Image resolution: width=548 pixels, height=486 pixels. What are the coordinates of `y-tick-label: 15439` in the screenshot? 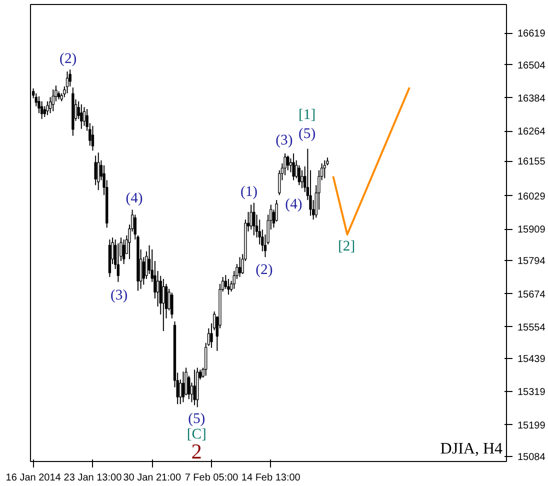 It's located at (532, 360).